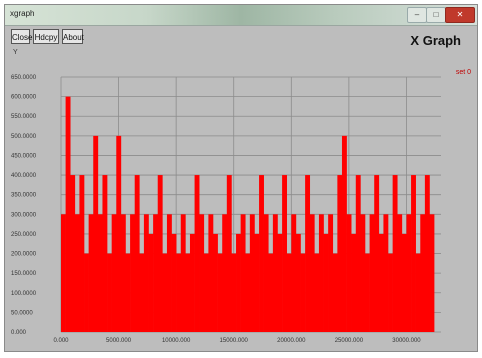 This screenshot has height=358, width=482. What do you see at coordinates (24, 235) in the screenshot?
I see `y-tick-label: 250.0000` at bounding box center [24, 235].